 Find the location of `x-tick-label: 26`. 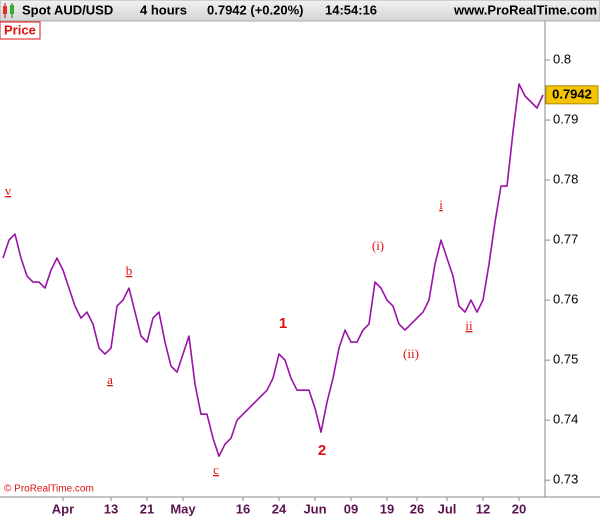

x-tick-label: 26 is located at coordinates (417, 508).